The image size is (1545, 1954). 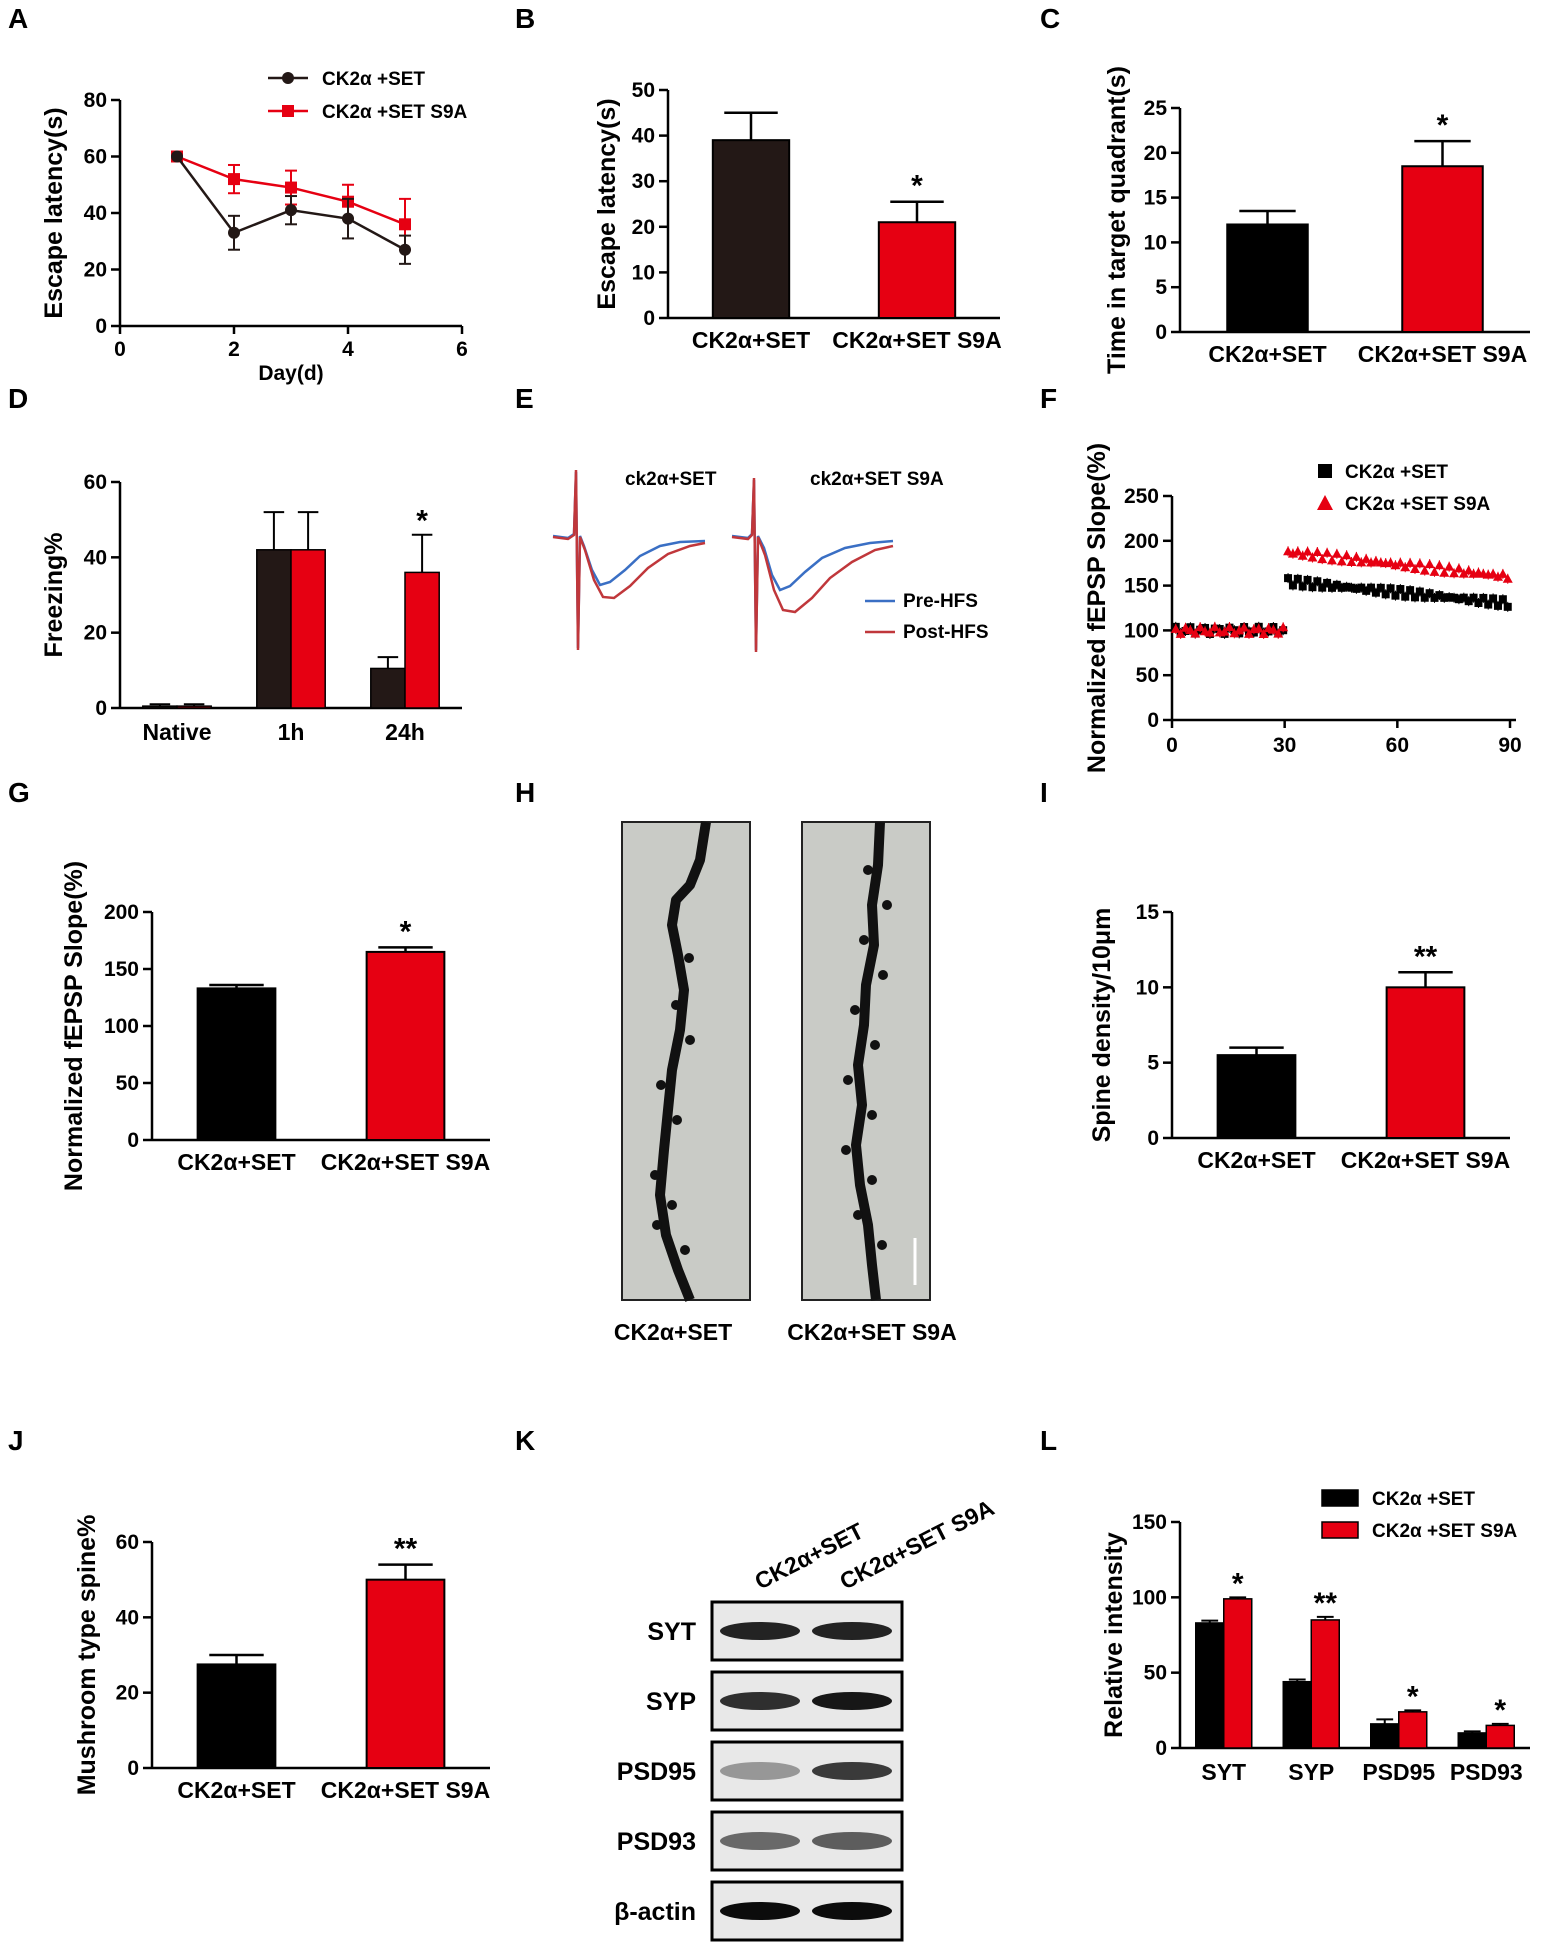 I want to click on chart-f-y-tick-label-5: 250, so click(x=1141, y=496).